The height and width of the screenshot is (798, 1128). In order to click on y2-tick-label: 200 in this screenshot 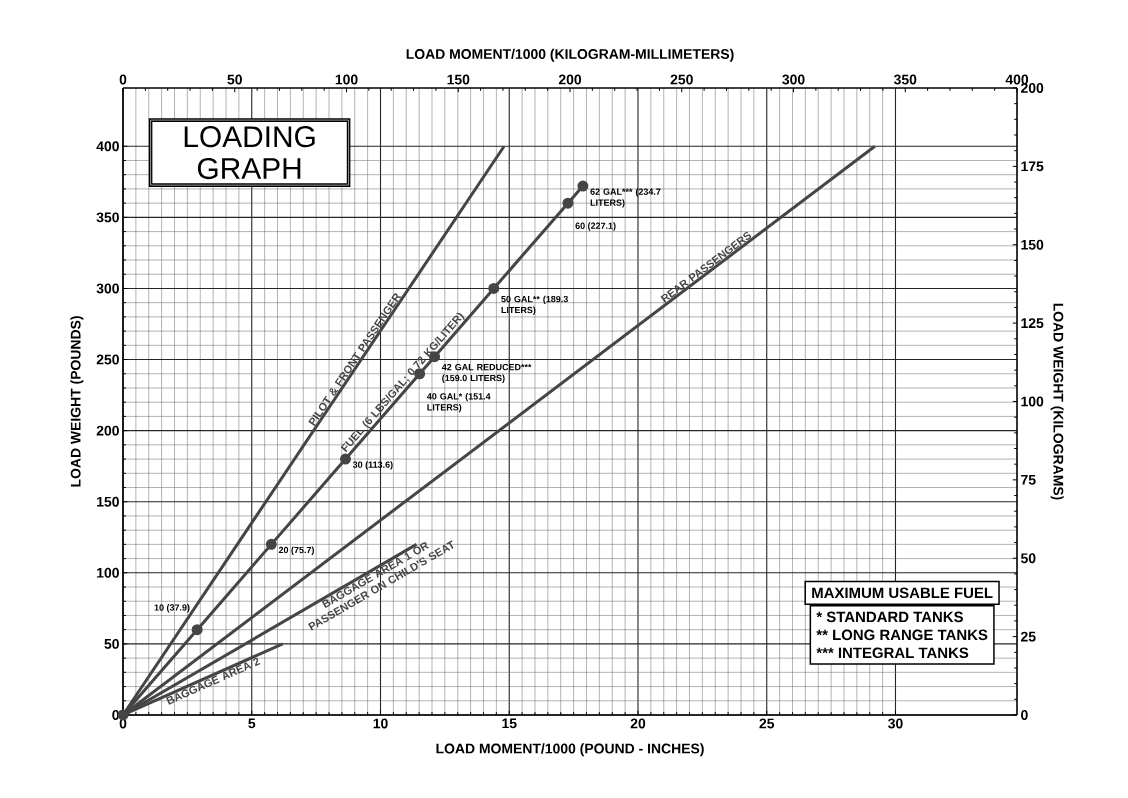, I will do `click(1032, 88)`.